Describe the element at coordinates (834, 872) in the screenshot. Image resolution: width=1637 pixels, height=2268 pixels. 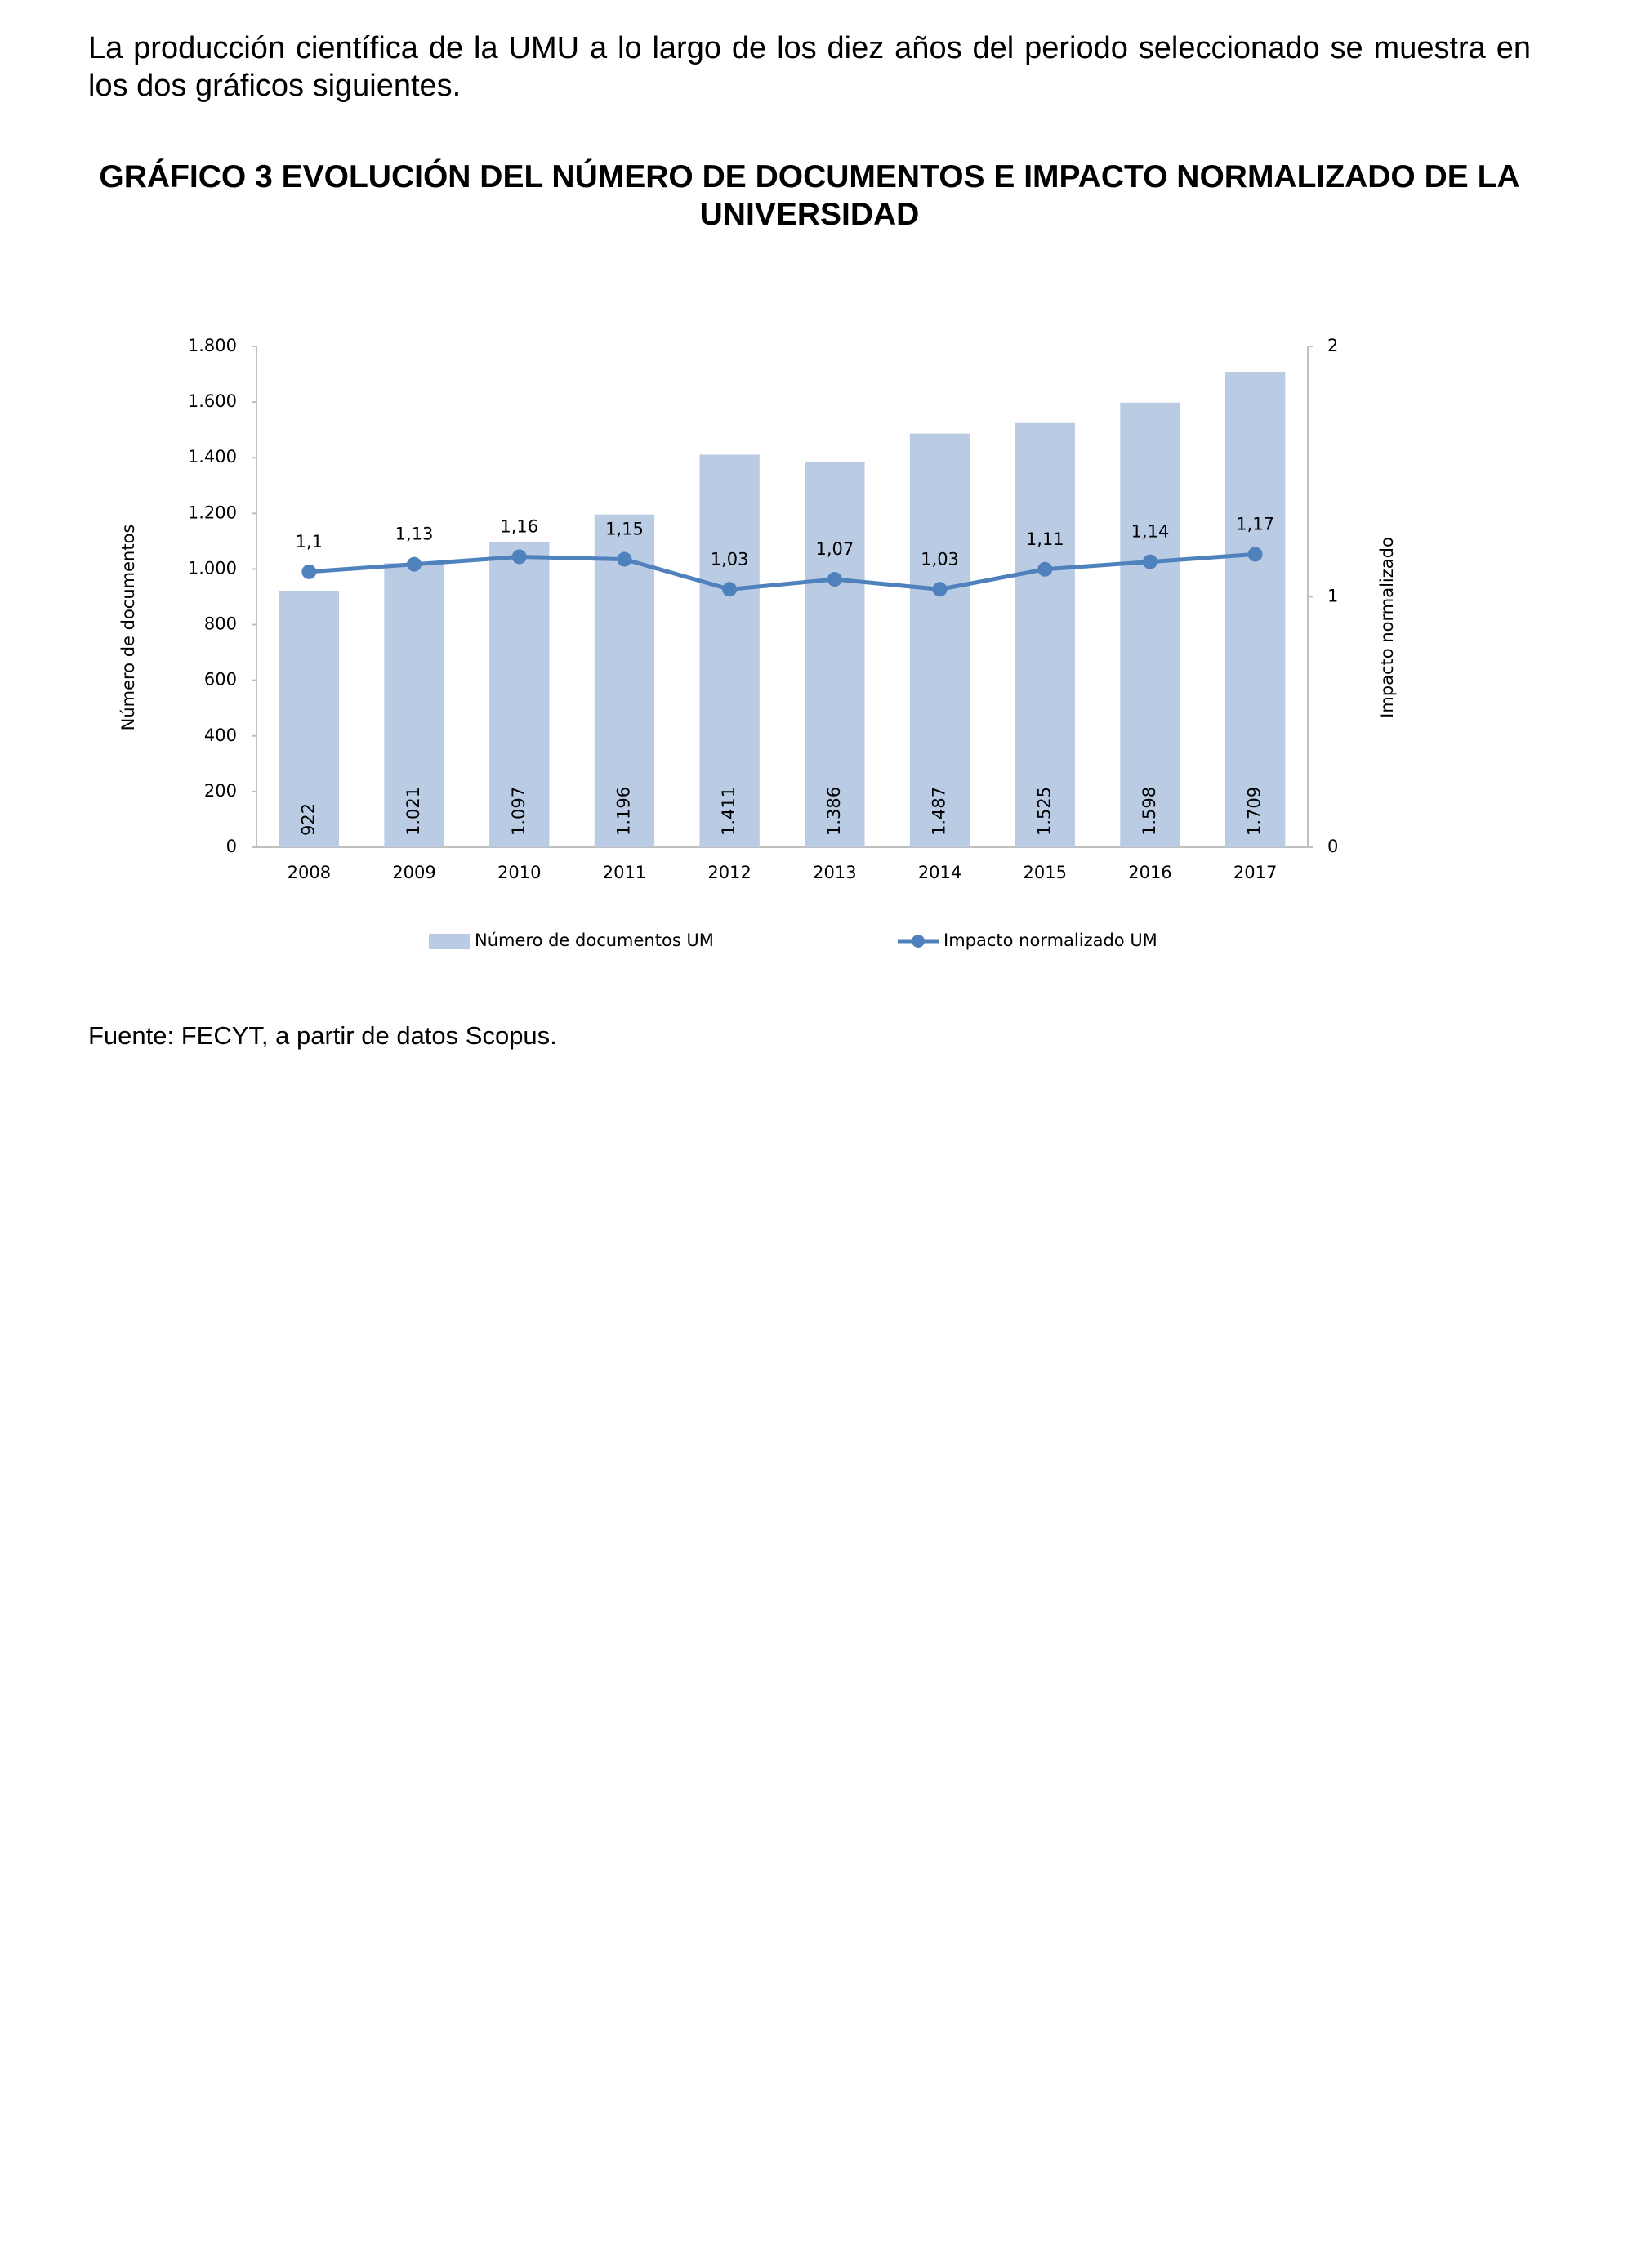
I see `x-tick-label: 2013` at that location.